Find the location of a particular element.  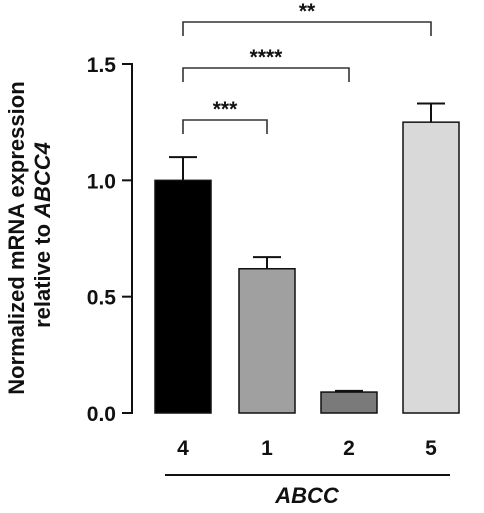

y-axis-label-line2: relative to ABCC4 is located at coordinates (42, 235).